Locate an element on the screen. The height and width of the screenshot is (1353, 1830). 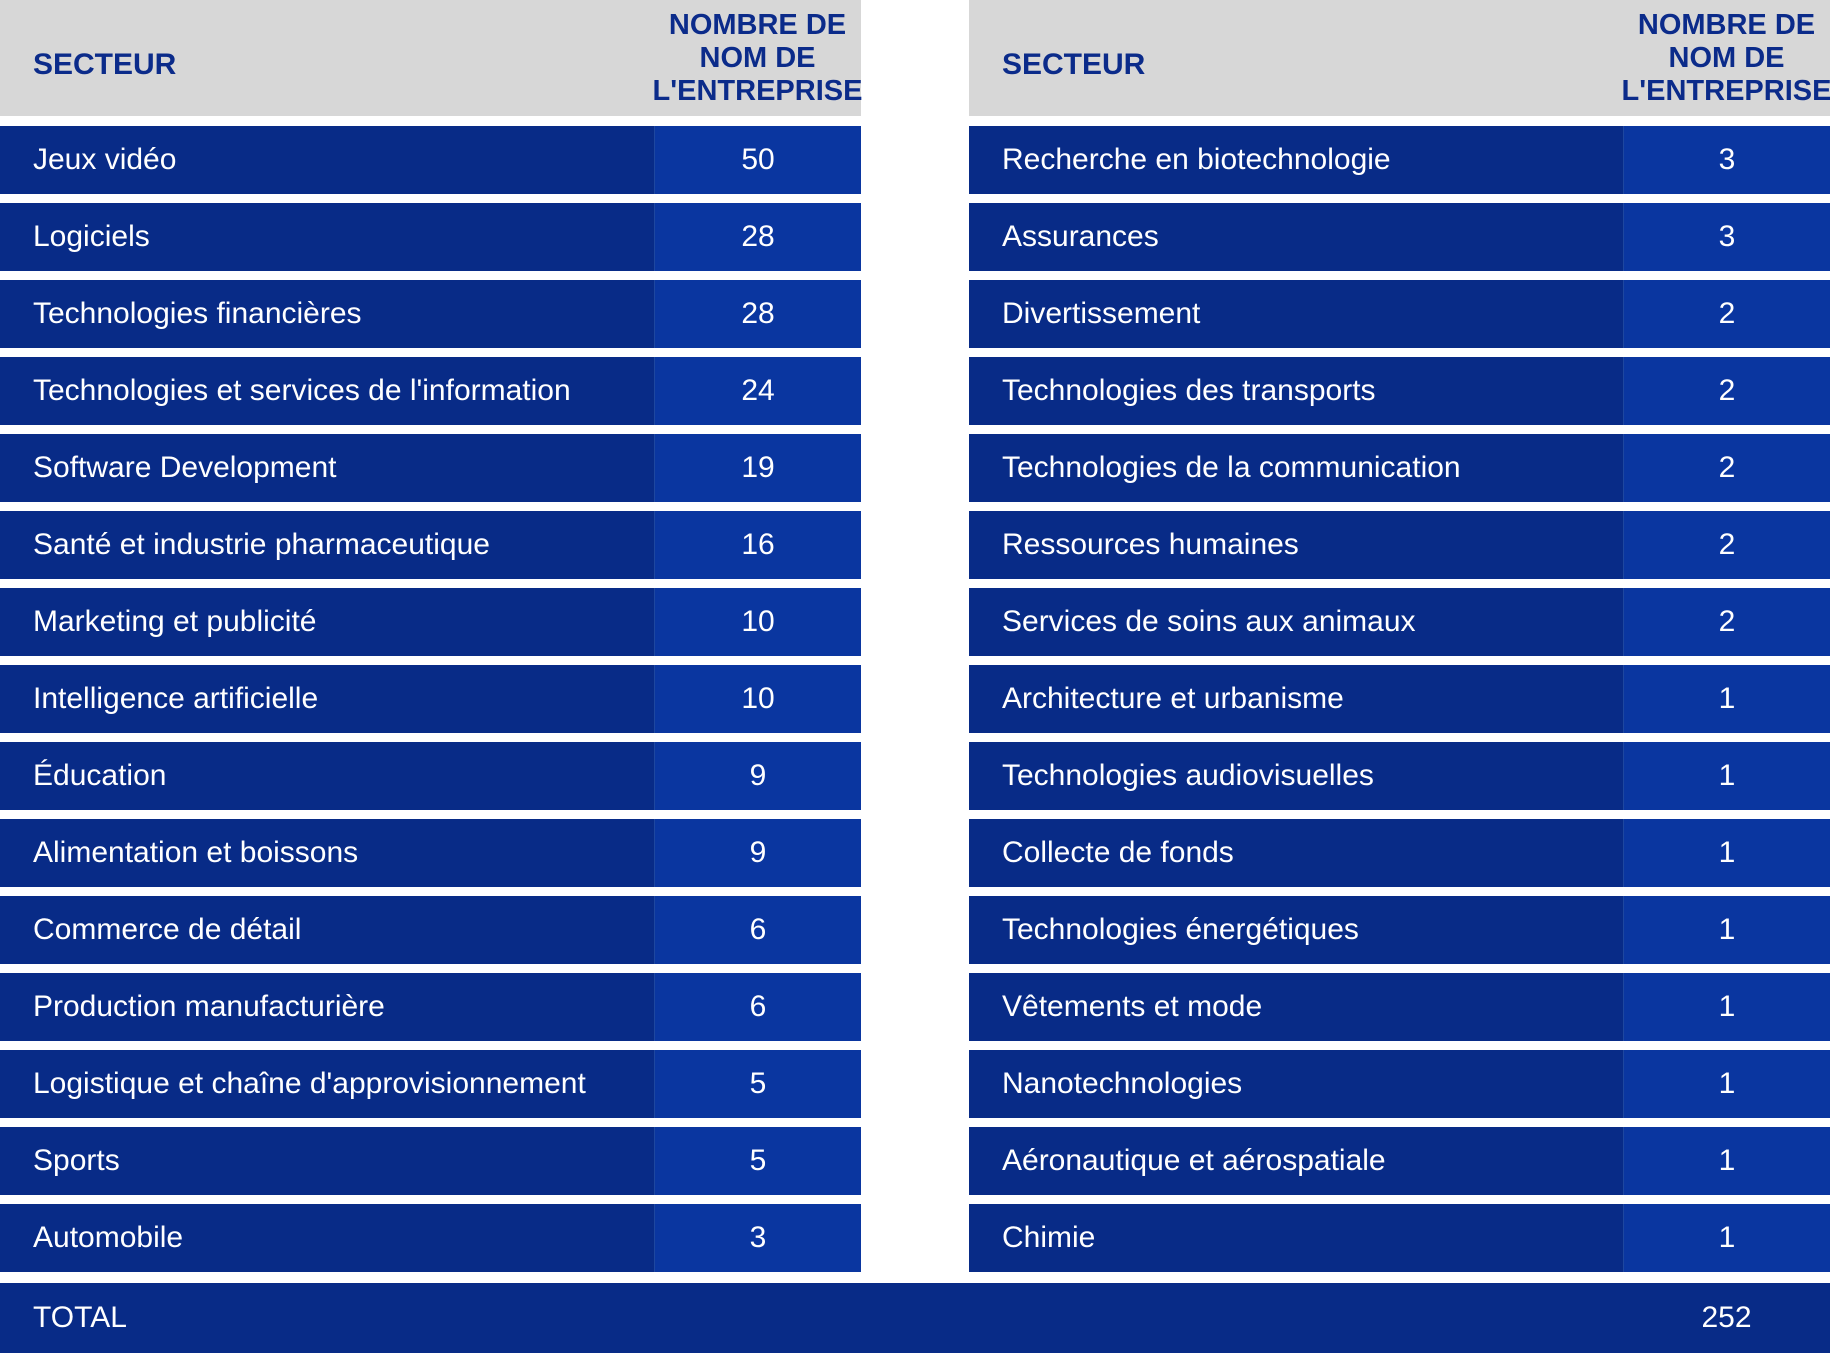
sector-cell: Commerce de détail is located at coordinates (327, 930).